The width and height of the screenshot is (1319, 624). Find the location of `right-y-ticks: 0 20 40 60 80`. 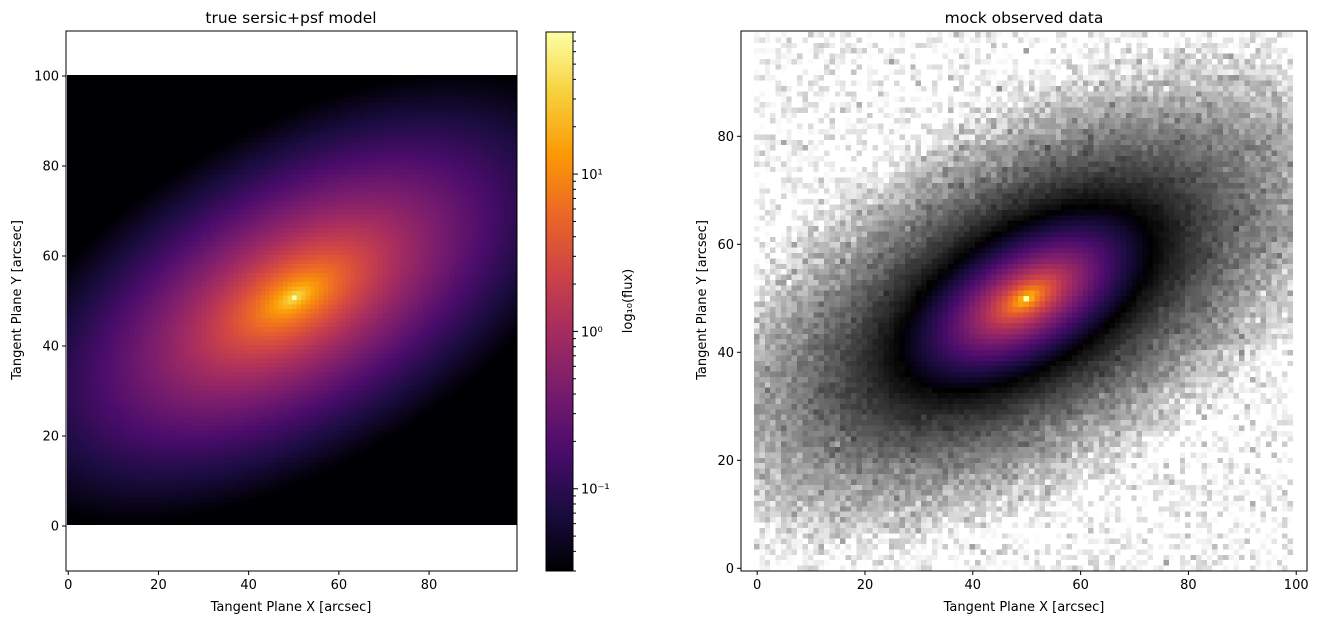

right-y-ticks: 0 20 40 60 80 is located at coordinates (729, 353).